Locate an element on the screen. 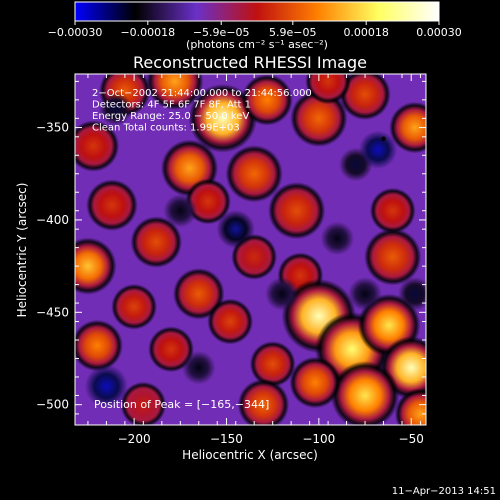 The width and height of the screenshot is (500, 500). generation-timestamp: 11−Apr−2013 14:51 is located at coordinates (444, 491).